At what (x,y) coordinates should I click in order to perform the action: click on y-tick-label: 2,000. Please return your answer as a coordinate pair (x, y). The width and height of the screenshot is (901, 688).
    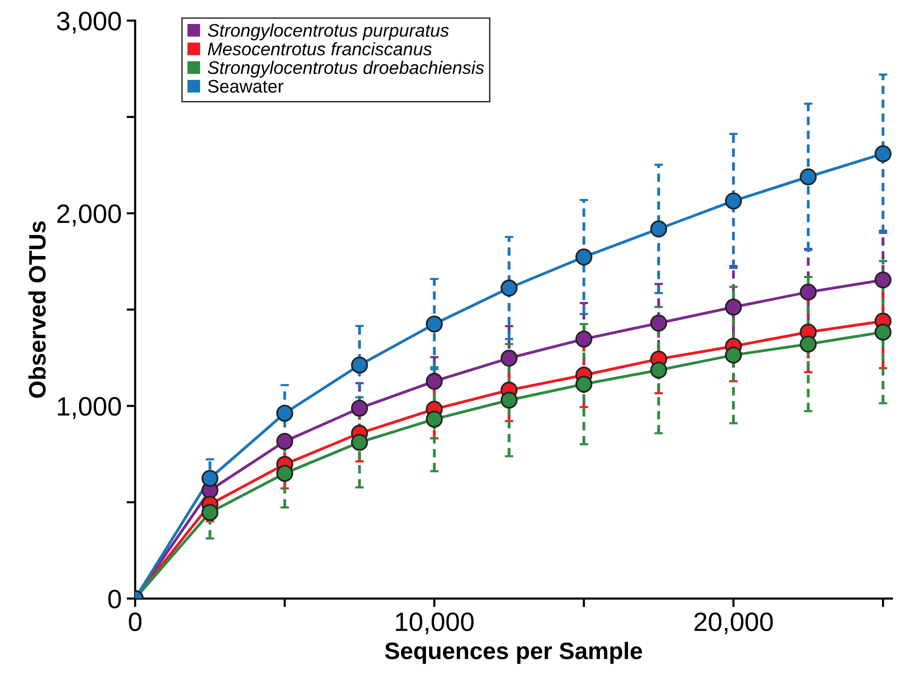
    Looking at the image, I should click on (89, 215).